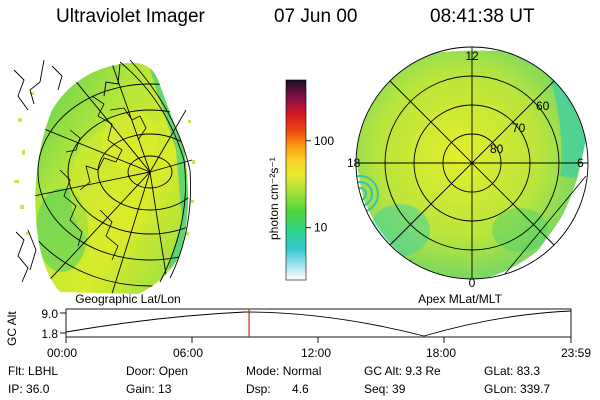  Describe the element at coordinates (300, 180) in the screenshot. I see `color-bar: 10 100 photon cm⁻²s⁻¹` at that location.